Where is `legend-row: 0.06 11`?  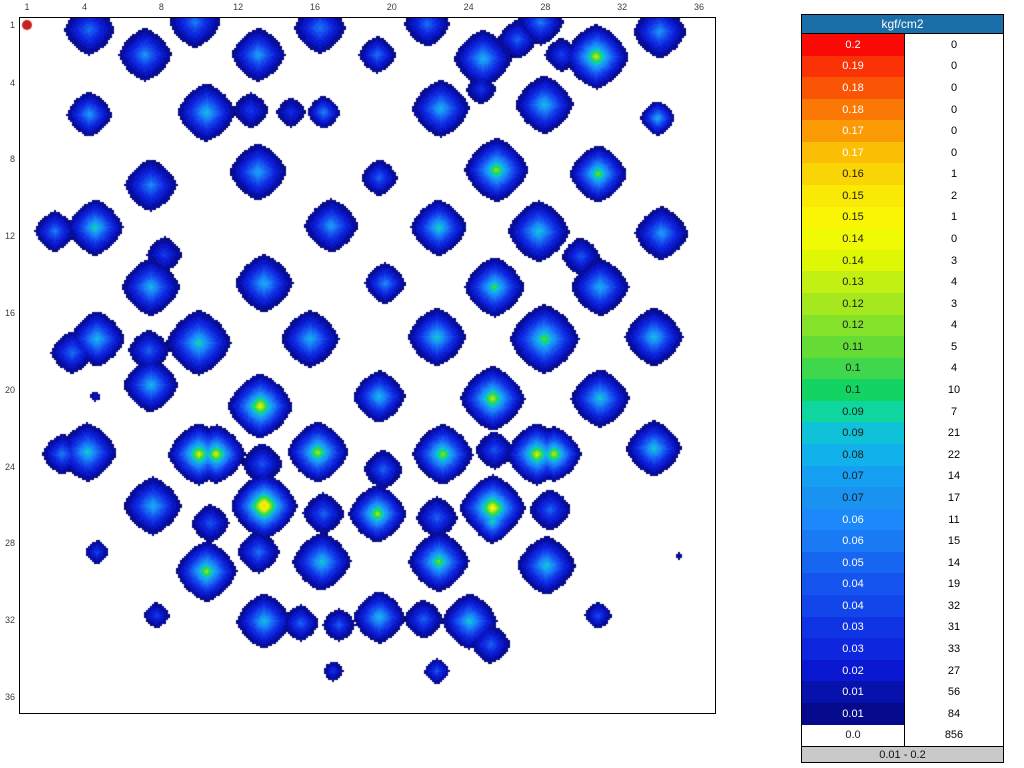 legend-row: 0.06 11 is located at coordinates (902, 519).